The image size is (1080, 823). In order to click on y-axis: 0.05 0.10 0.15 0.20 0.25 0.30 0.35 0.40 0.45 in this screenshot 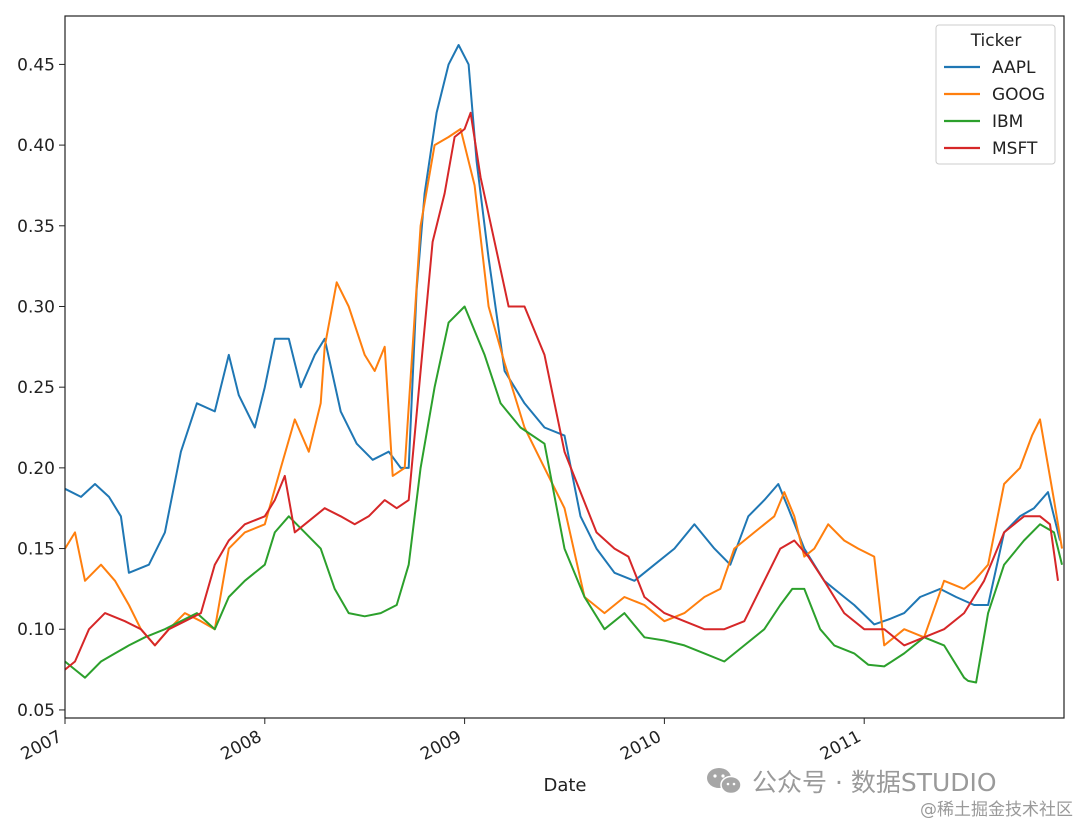, I will do `click(41, 388)`.